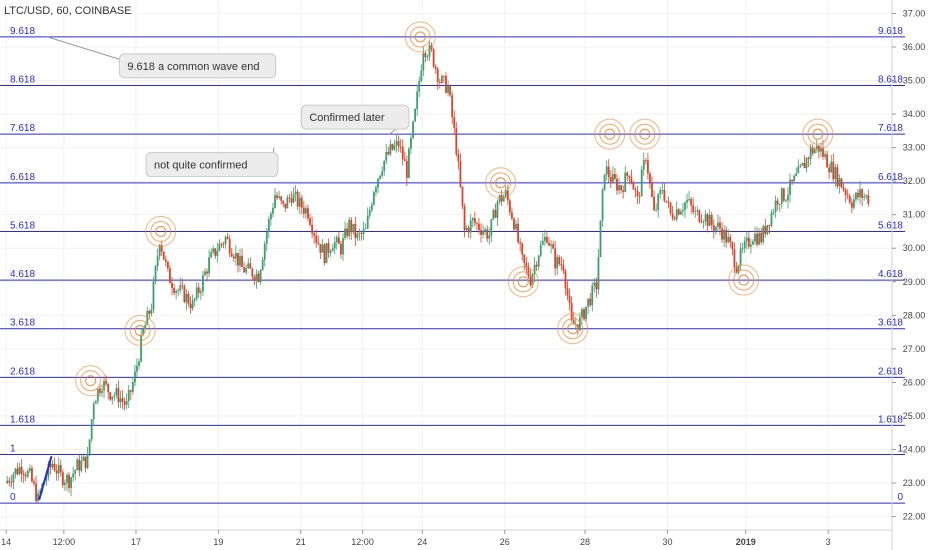 The image size is (932, 550). I want to click on callout-pointer, so click(84, 48).